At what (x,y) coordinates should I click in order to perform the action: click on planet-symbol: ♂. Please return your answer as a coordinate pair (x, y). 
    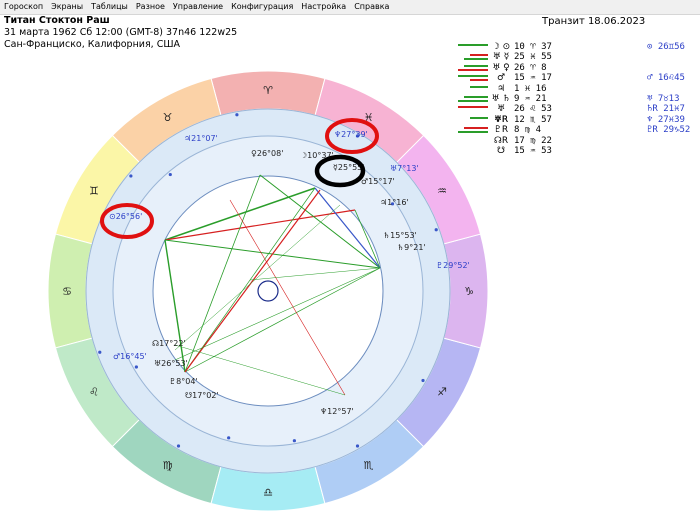
    Looking at the image, I should click on (501, 78).